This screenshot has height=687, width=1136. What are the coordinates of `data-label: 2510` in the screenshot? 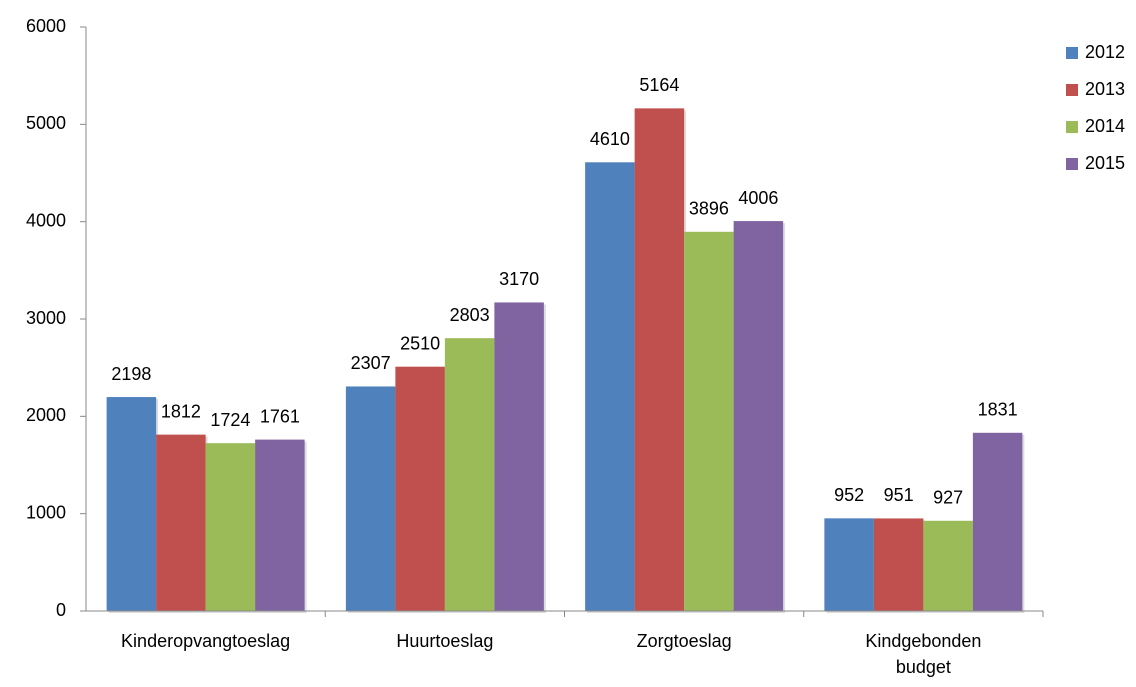 It's located at (420, 343).